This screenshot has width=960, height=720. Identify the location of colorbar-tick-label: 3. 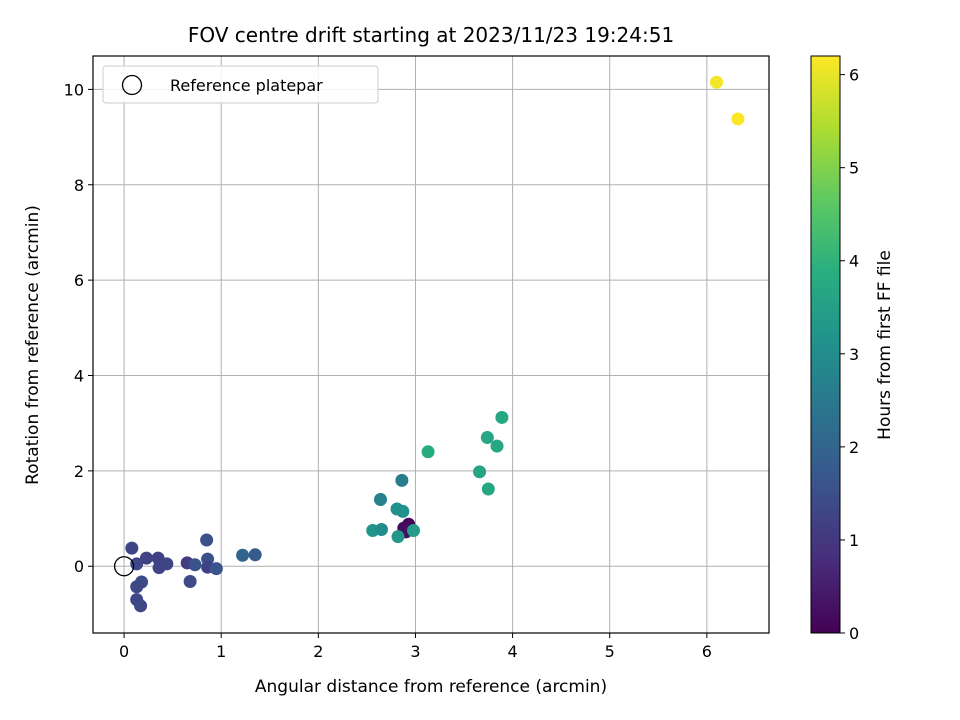
(854, 354).